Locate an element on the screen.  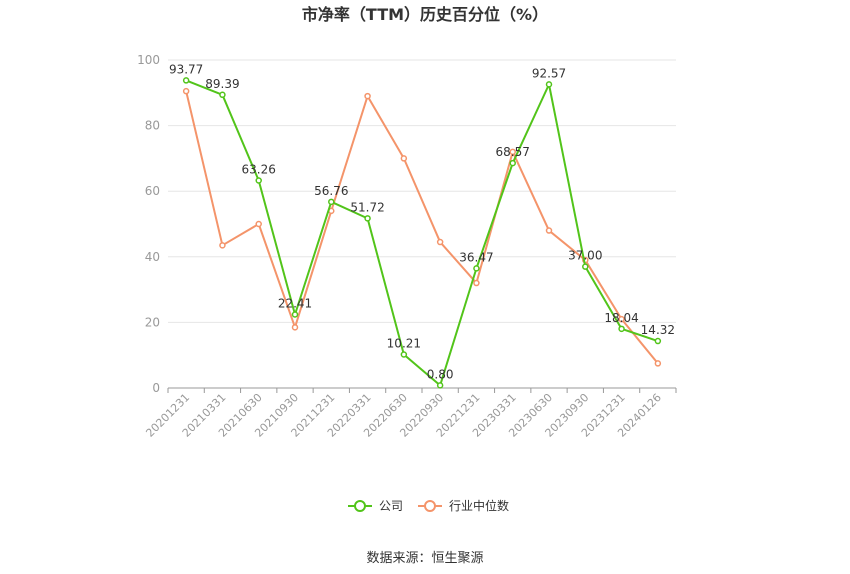
legend: 公司 行业中位数 is located at coordinates (428, 505).